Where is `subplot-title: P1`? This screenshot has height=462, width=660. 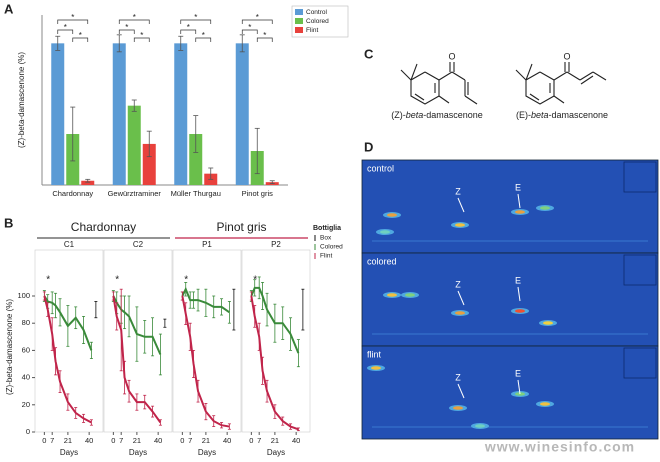 subplot-title: P1 is located at coordinates (207, 244).